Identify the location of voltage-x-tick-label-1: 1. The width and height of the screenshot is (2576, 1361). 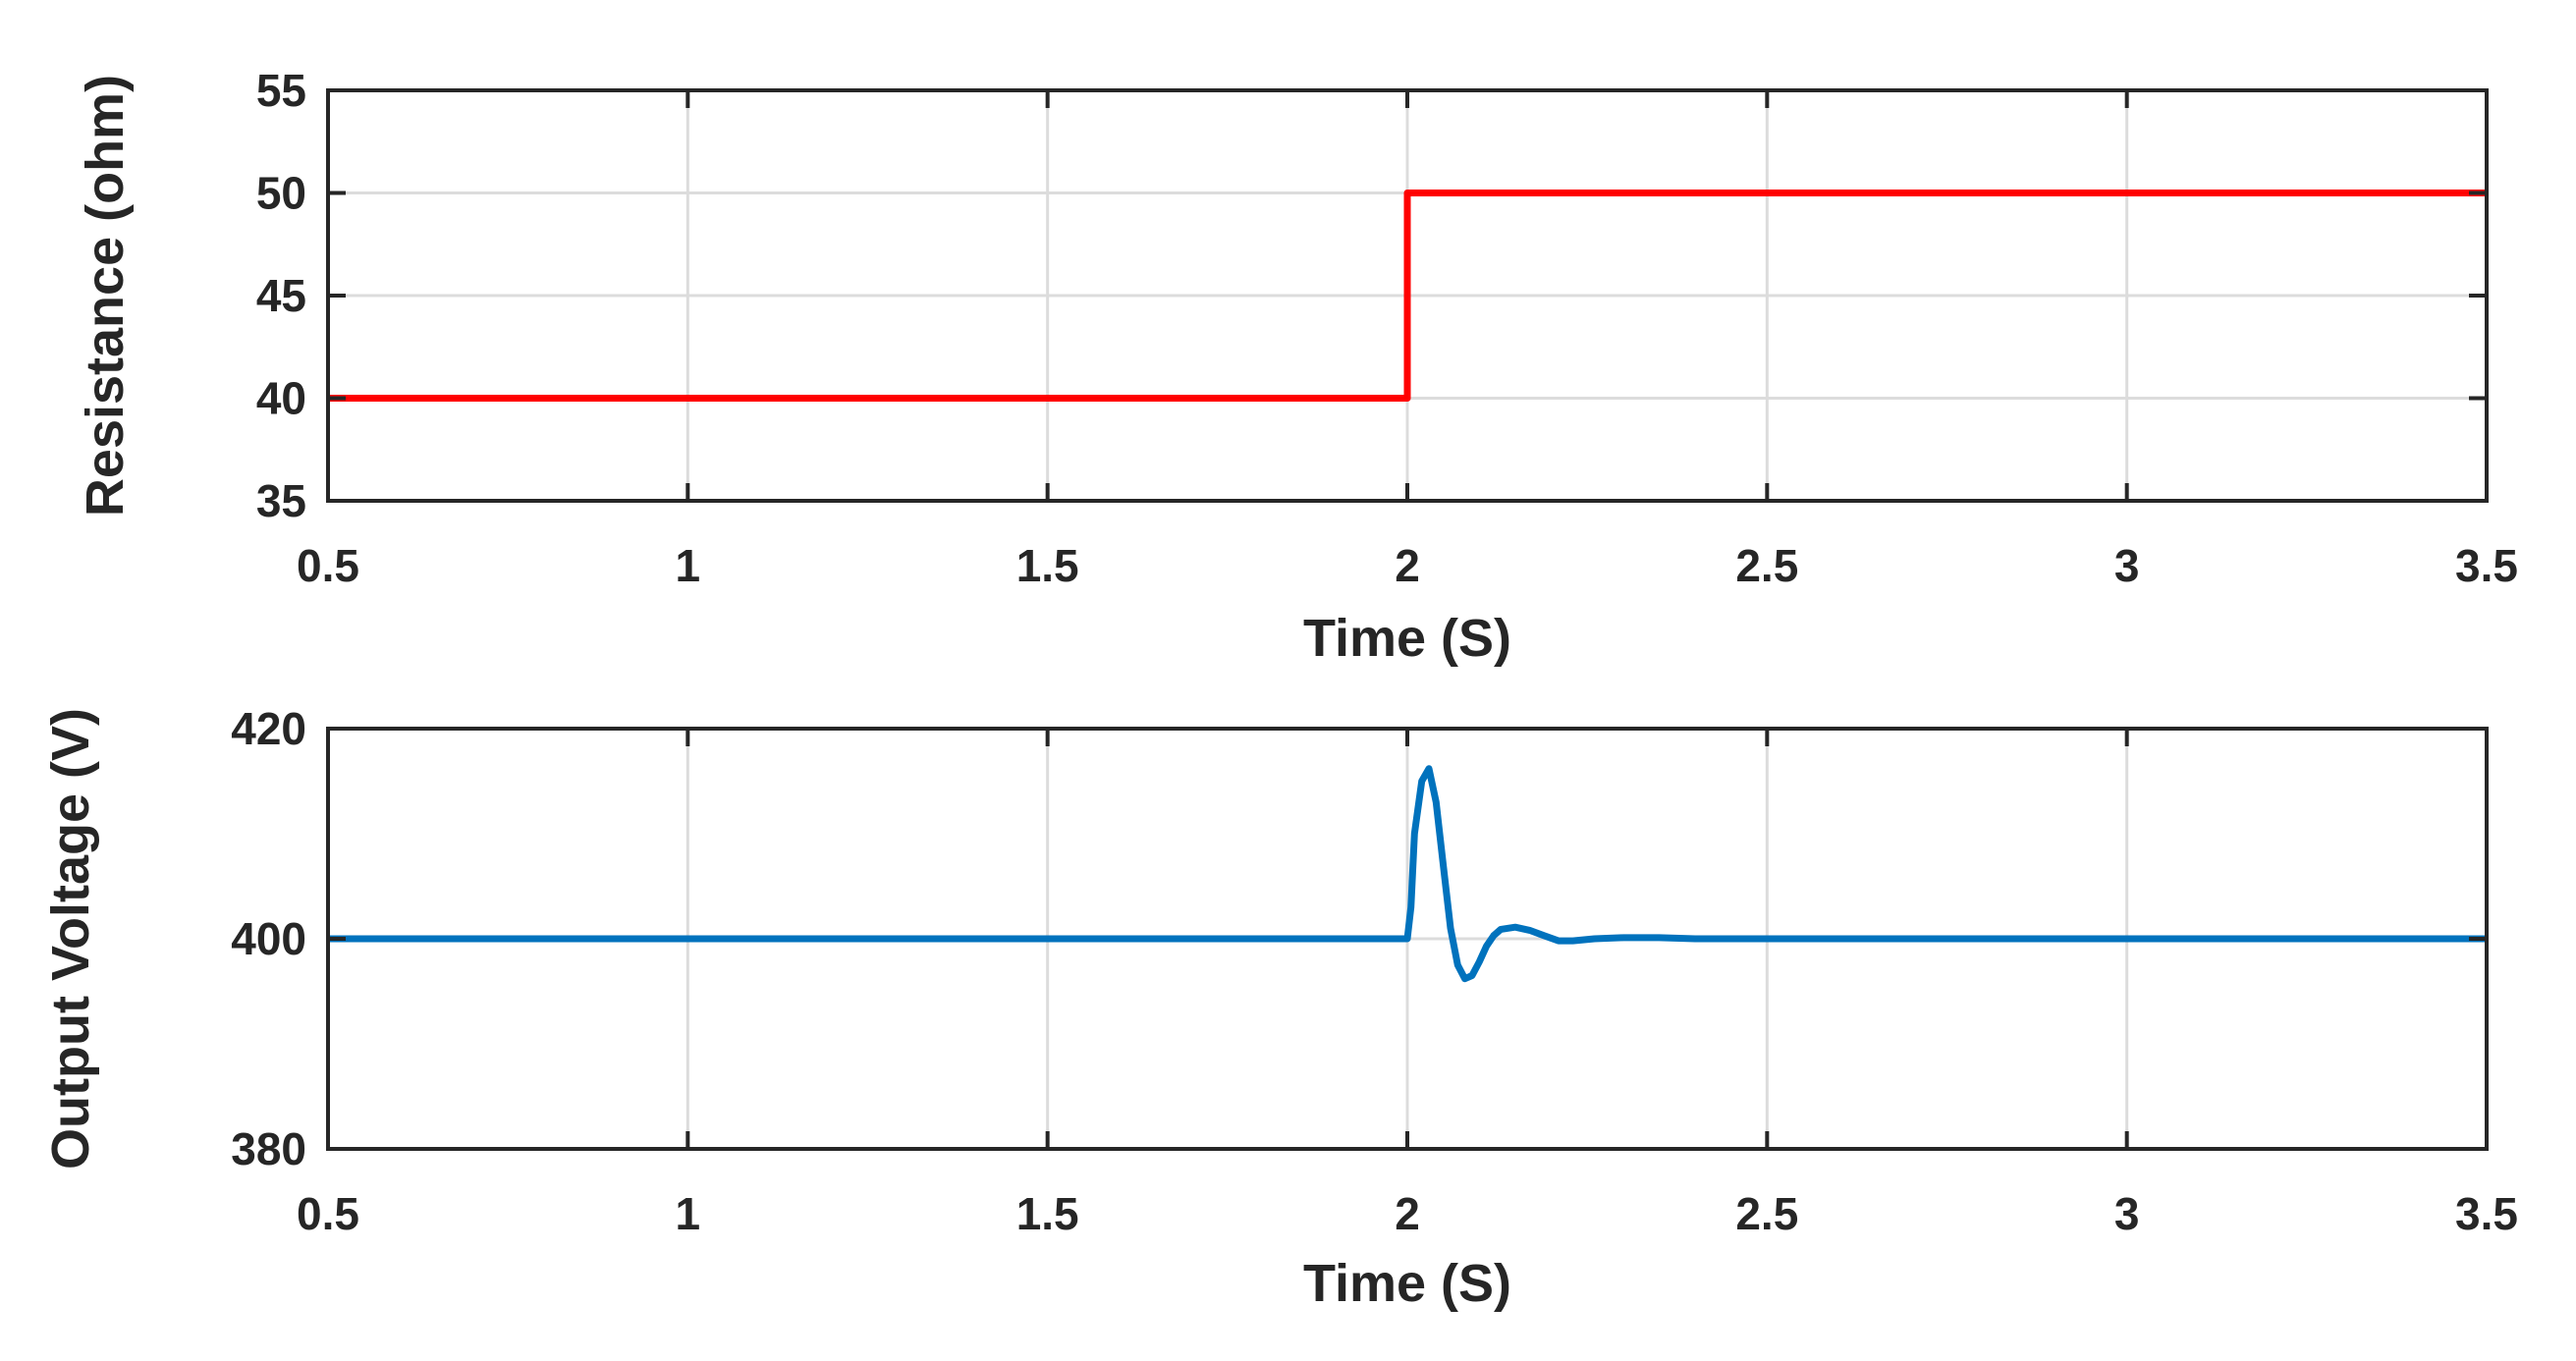
(689, 1213).